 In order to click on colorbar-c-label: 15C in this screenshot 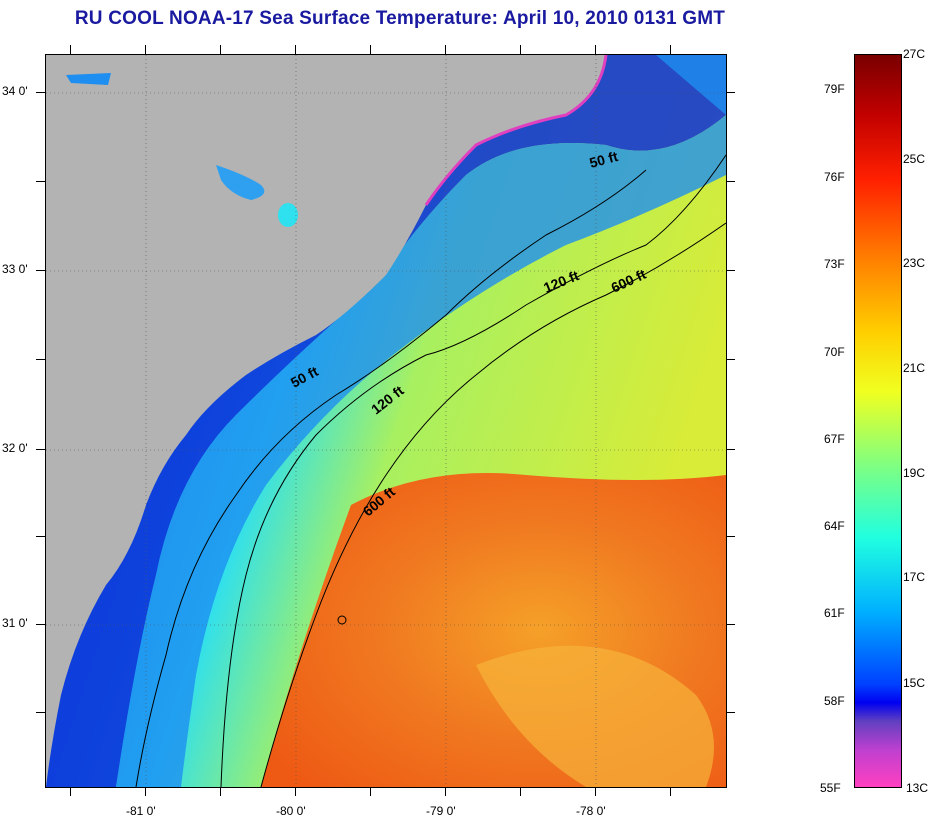, I will do `click(914, 683)`.